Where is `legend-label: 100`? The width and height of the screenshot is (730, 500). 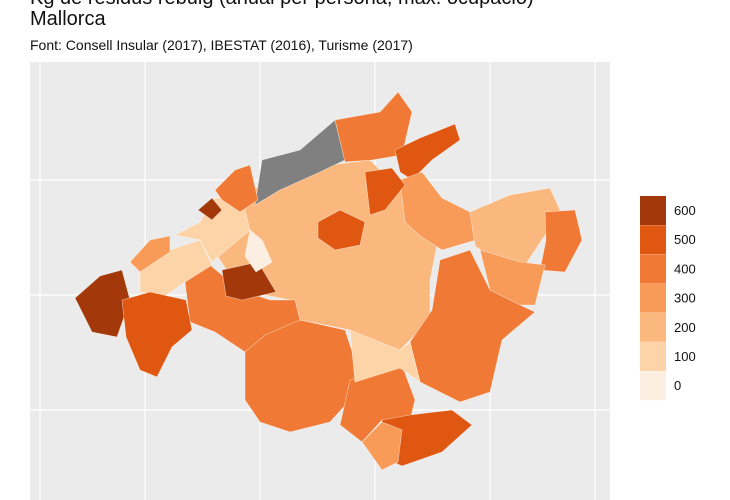
legend-label: 100 is located at coordinates (685, 356).